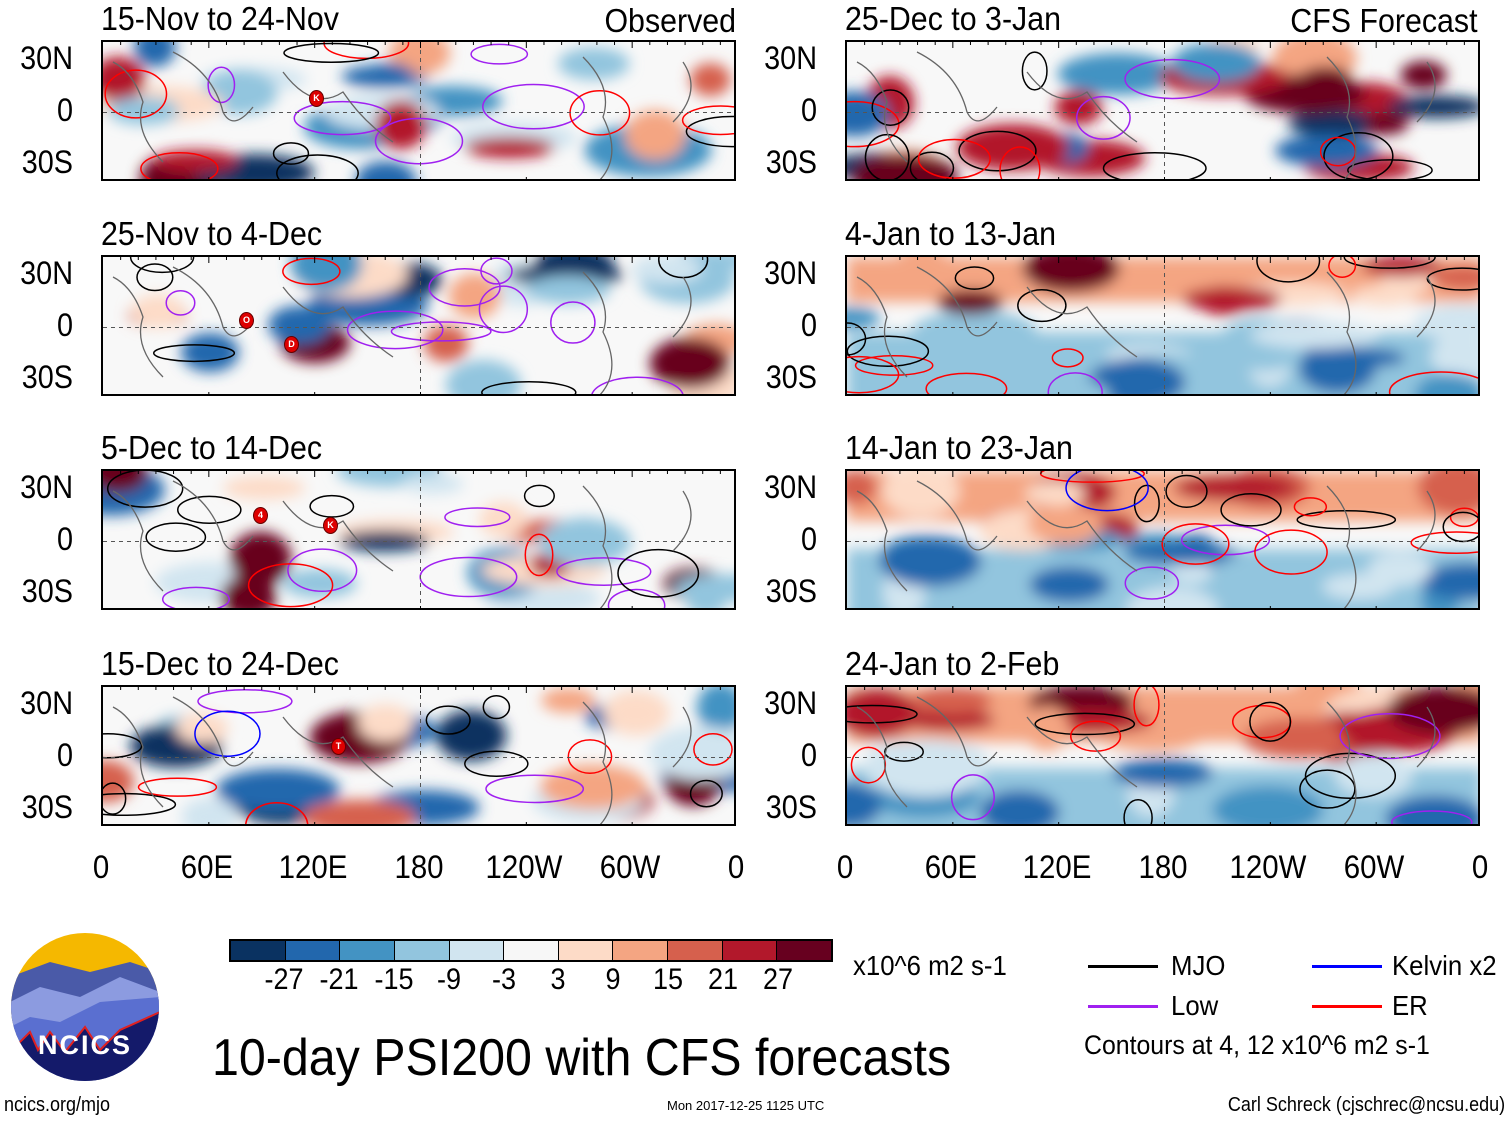 The width and height of the screenshot is (1510, 1121). I want to click on lon-label: 120E, so click(1057, 867).